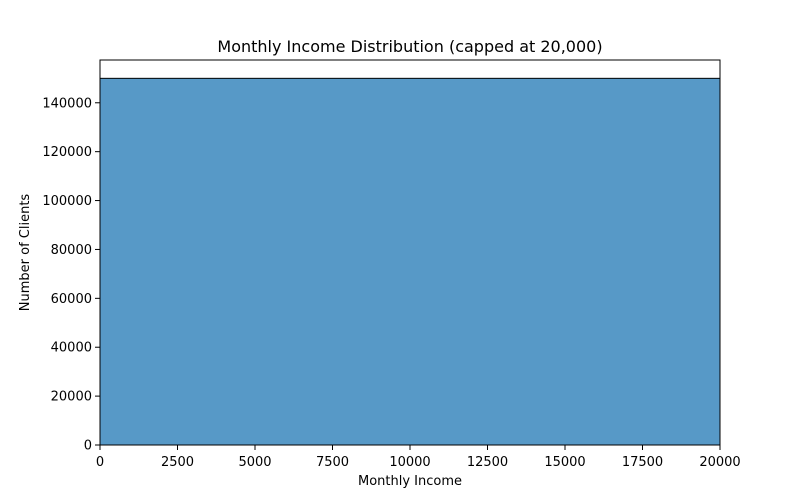  Describe the element at coordinates (71, 348) in the screenshot. I see `y-tick-label-2: 40000` at that location.